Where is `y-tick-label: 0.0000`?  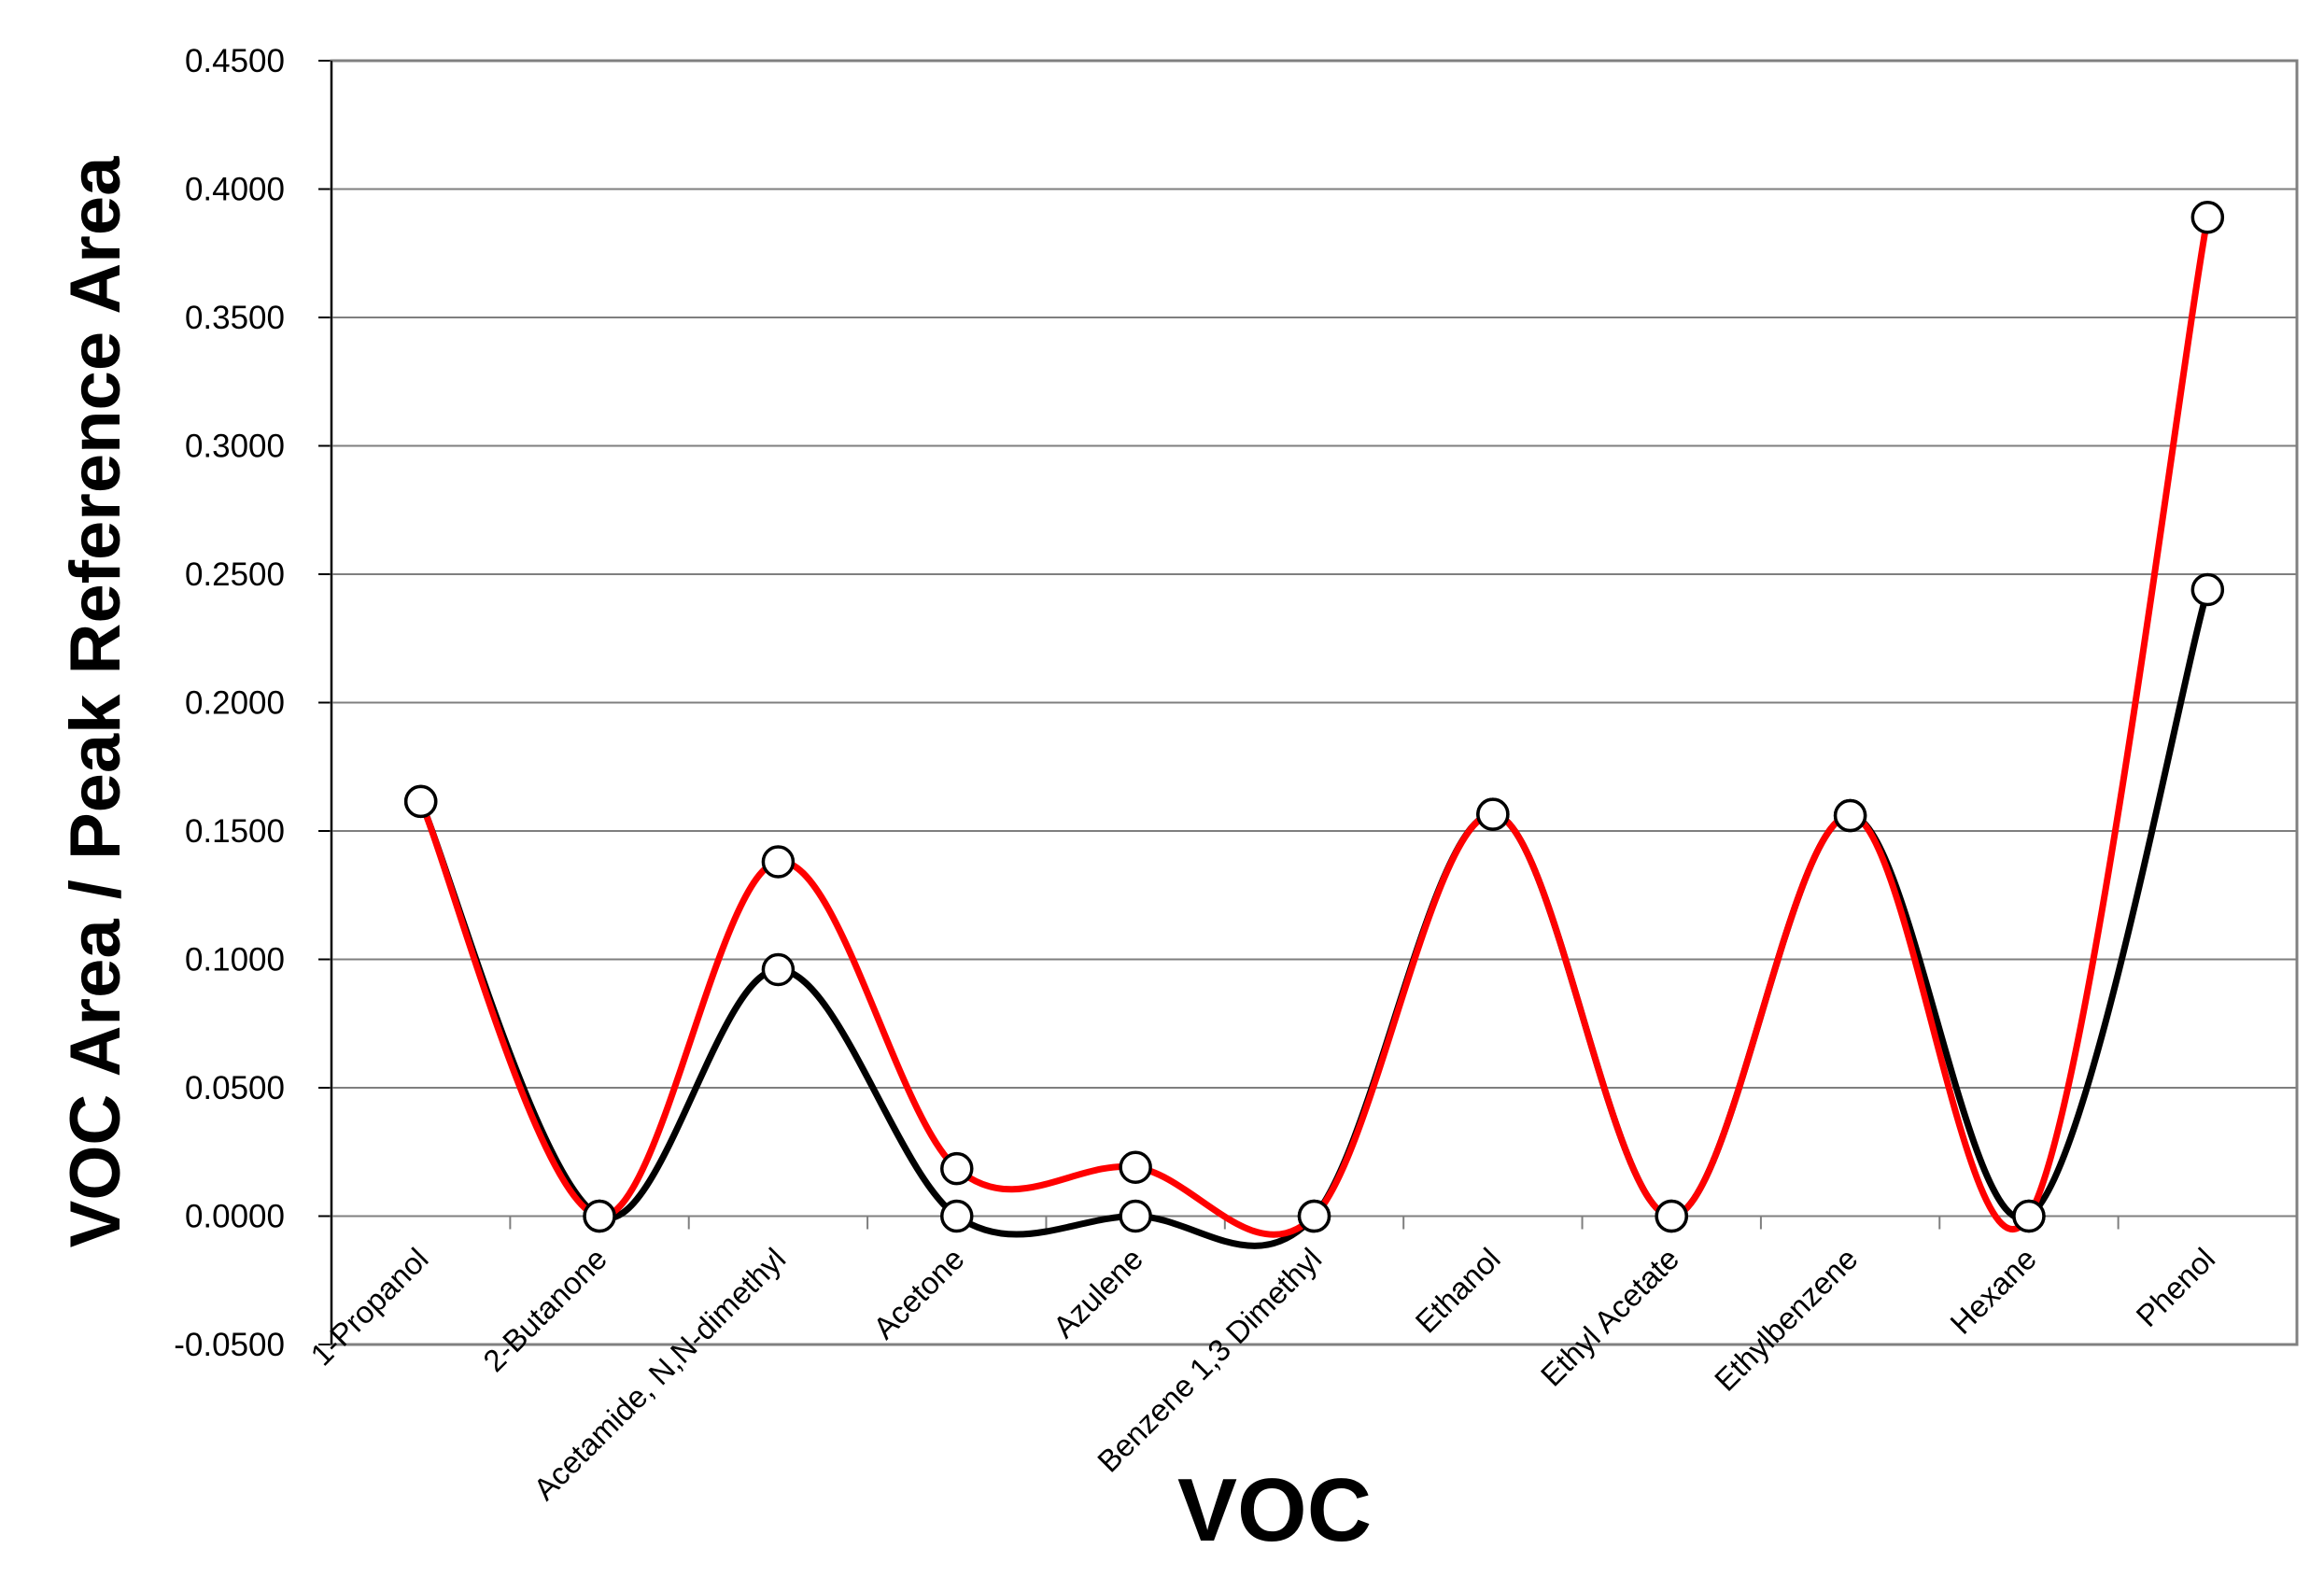
y-tick-label: 0.0000 is located at coordinates (235, 1217).